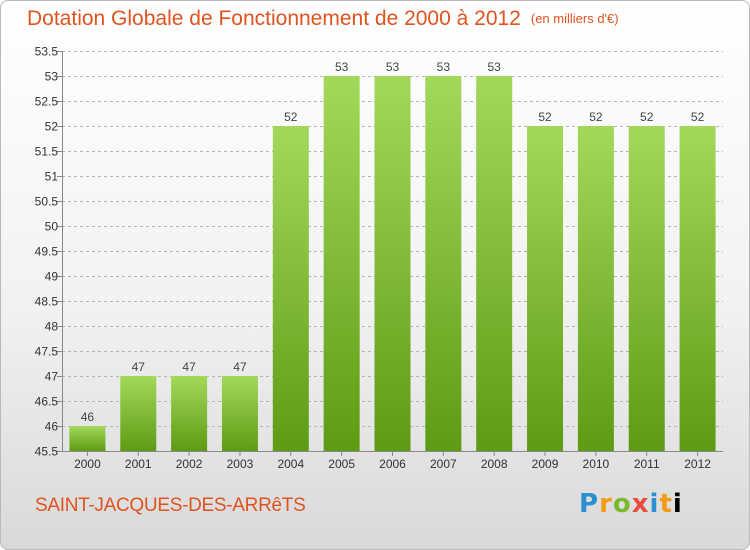 This screenshot has width=750, height=550. I want to click on x-tick-label: 2006, so click(392, 464).